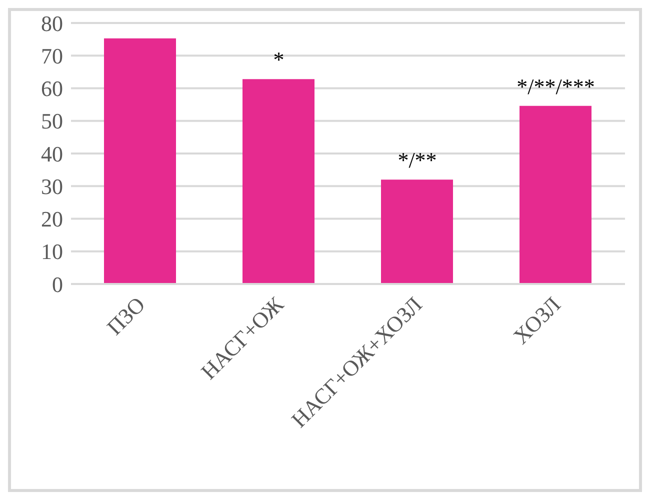 This screenshot has width=647, height=499. I want to click on y-tick-label: 20, so click(52, 219).